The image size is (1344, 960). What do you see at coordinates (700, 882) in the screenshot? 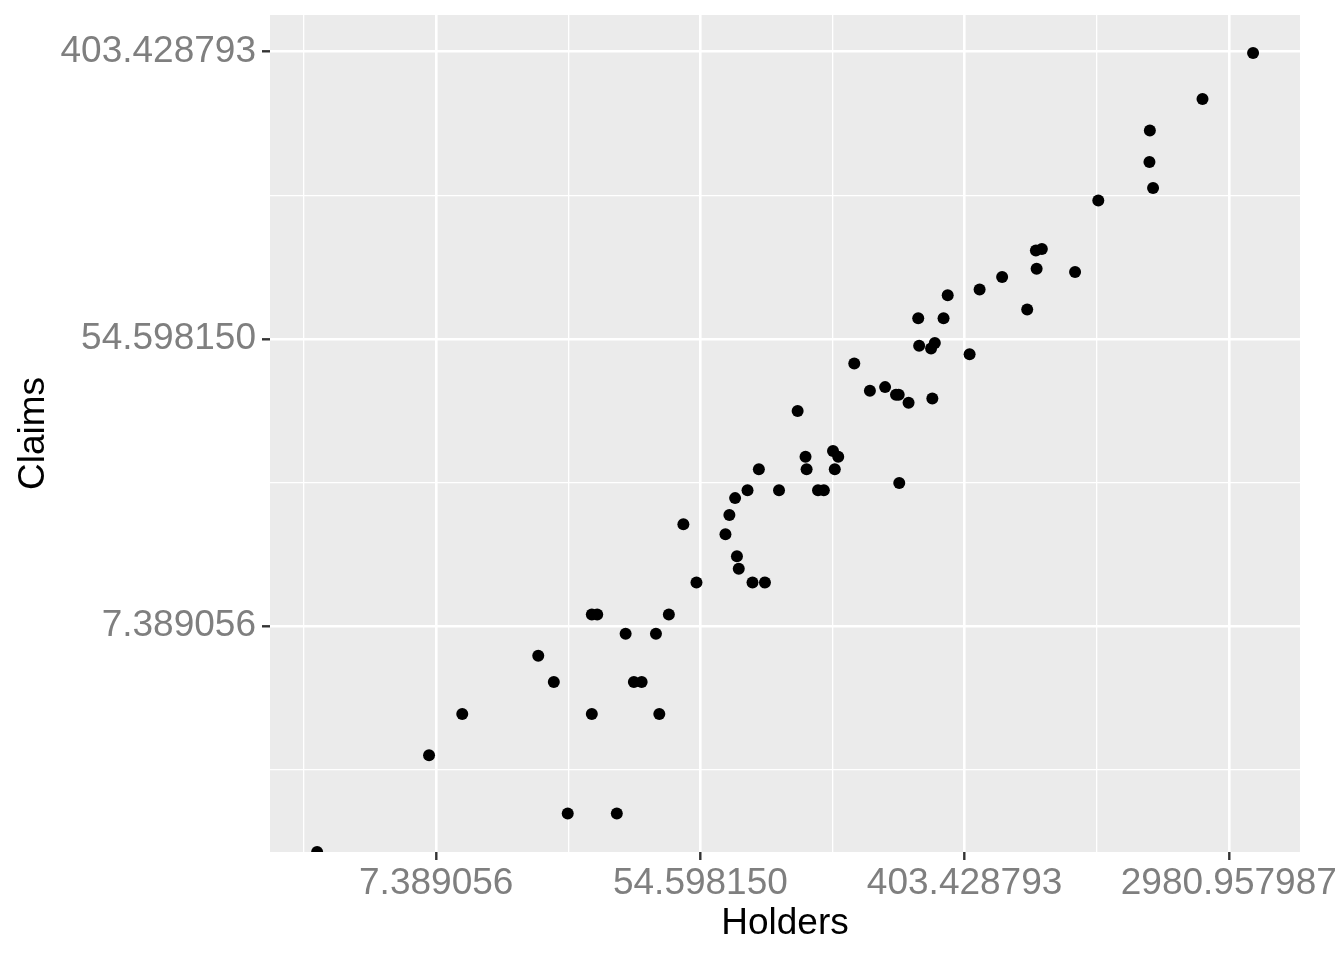
I see `x-tick-label: 54.598150` at bounding box center [700, 882].